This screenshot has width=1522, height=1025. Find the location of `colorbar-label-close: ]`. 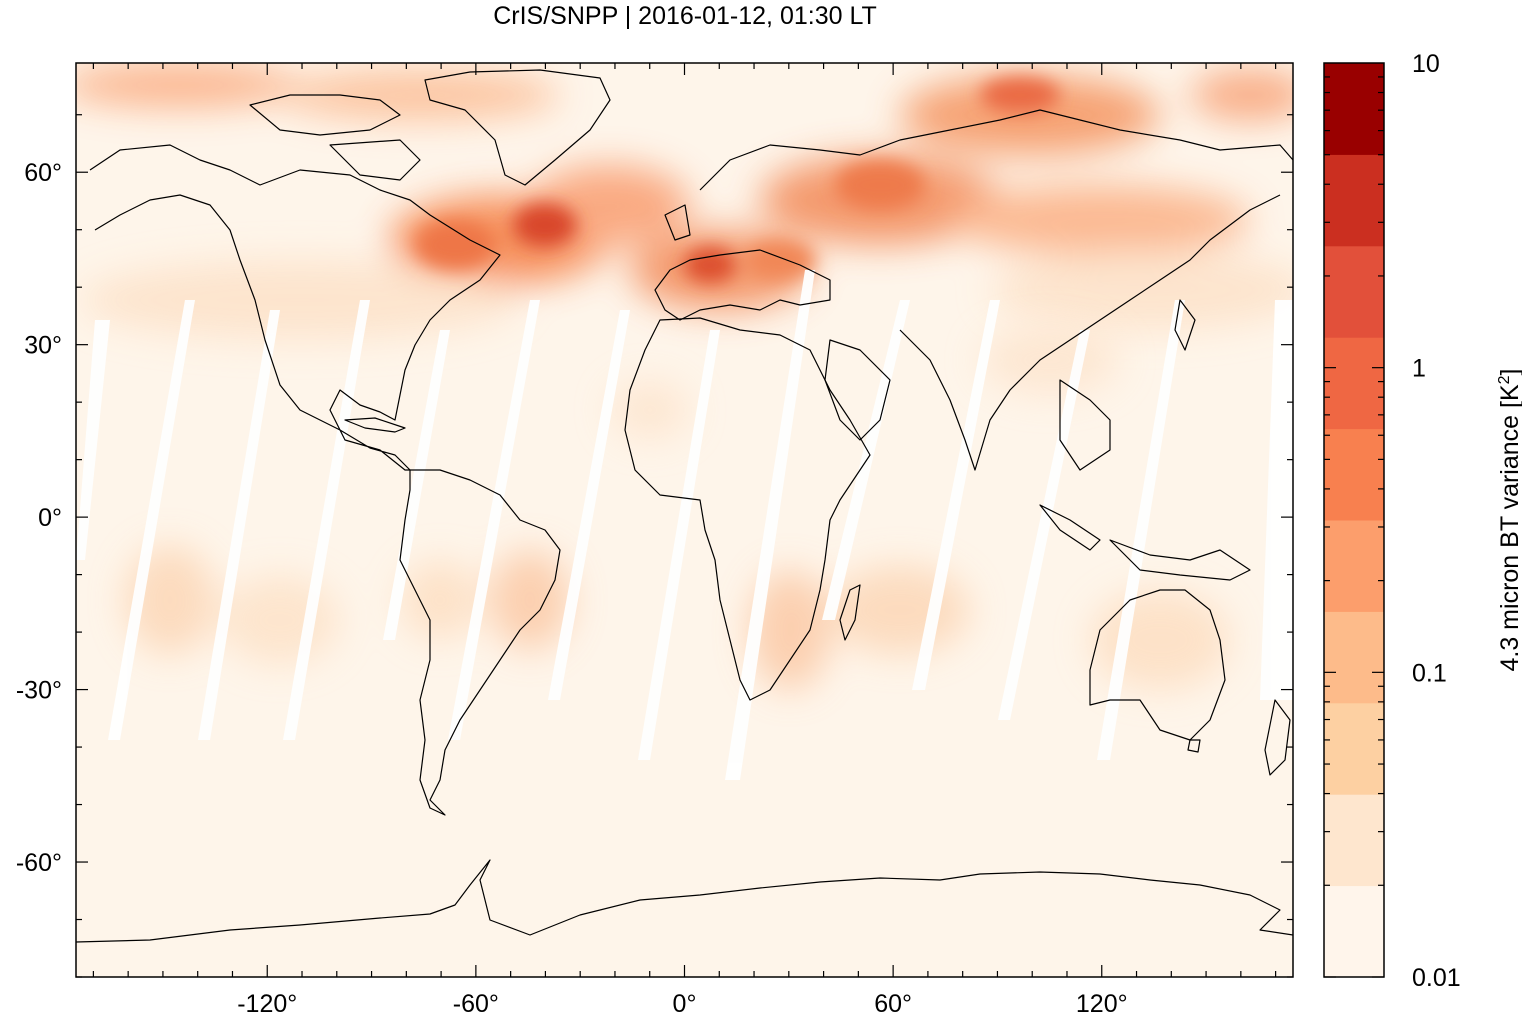

colorbar-label-close: ] is located at coordinates (1509, 371).